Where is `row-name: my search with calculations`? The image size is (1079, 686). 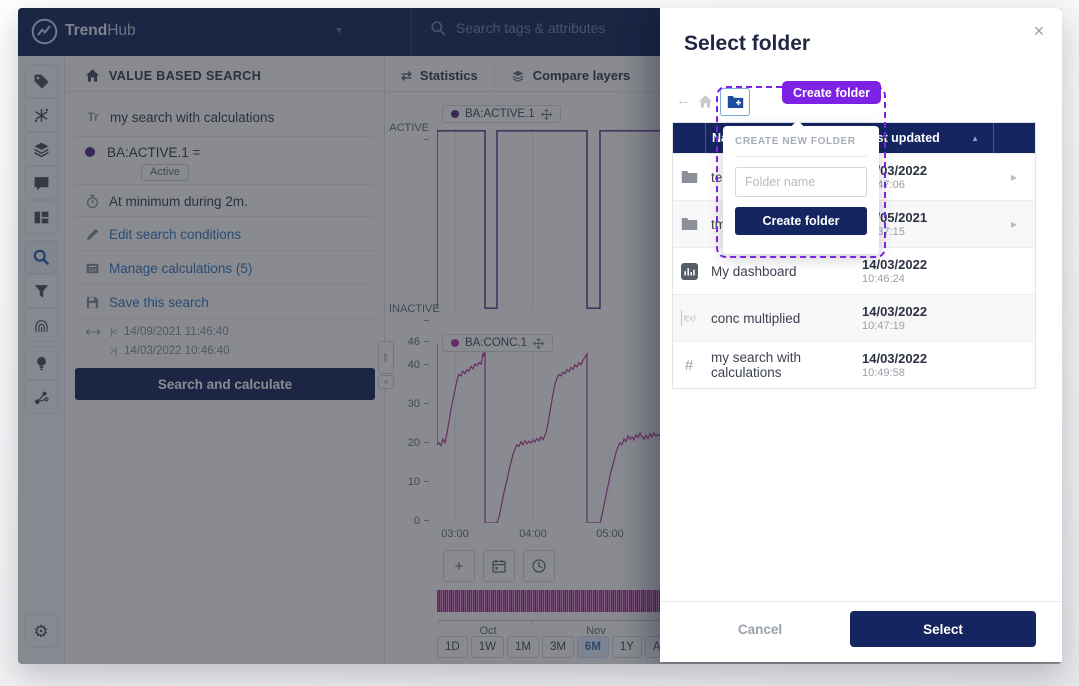
row-name: my search with calculations is located at coordinates (756, 365).